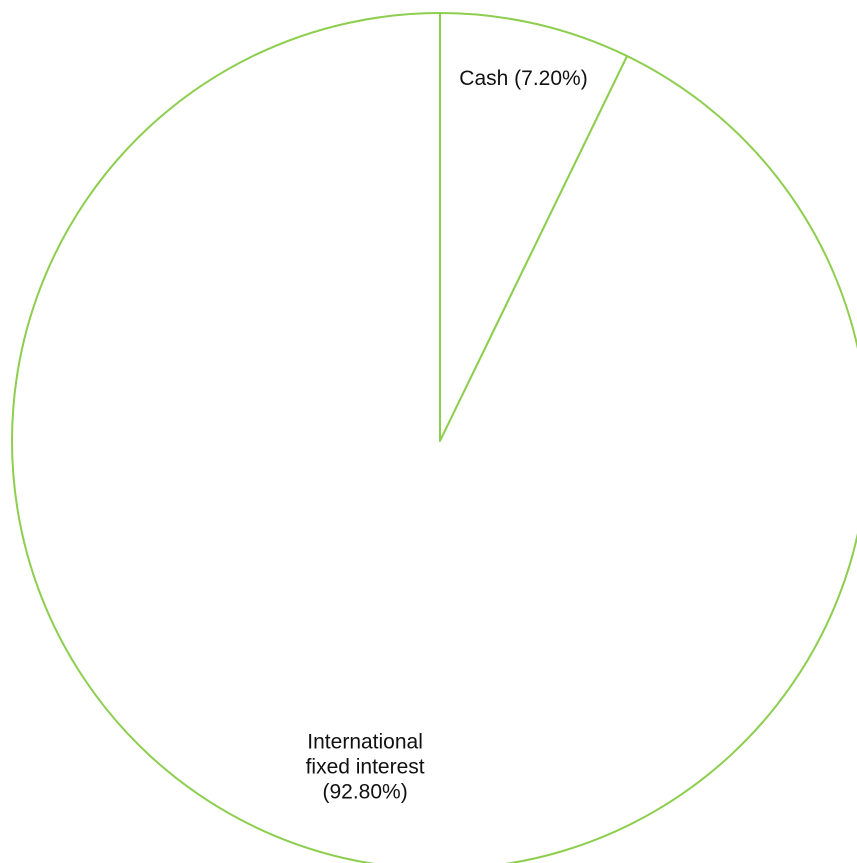  I want to click on pie-slice-label-0: Cash (7.20%), so click(523, 78).